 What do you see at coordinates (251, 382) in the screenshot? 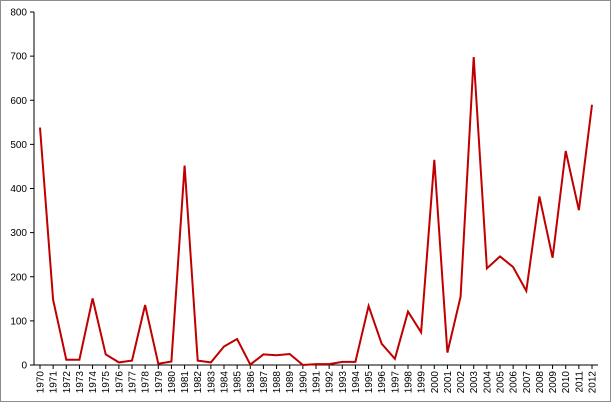
I see `x-tick-label: 1986` at bounding box center [251, 382].